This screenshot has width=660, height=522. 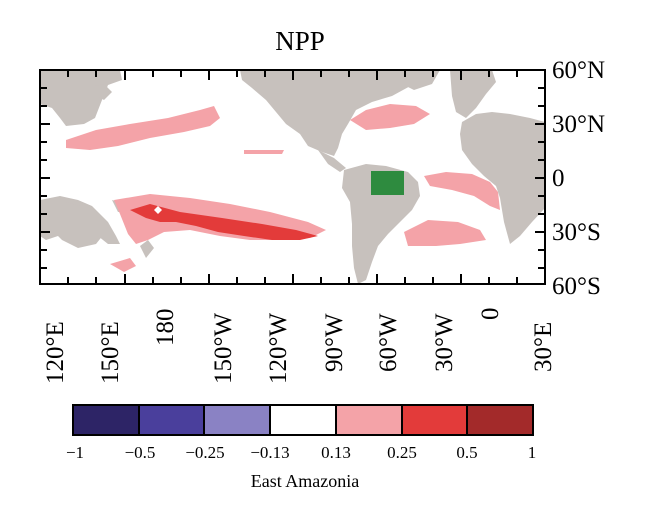 I want to click on lon-label-30e: 30°E, so click(x=543, y=346).